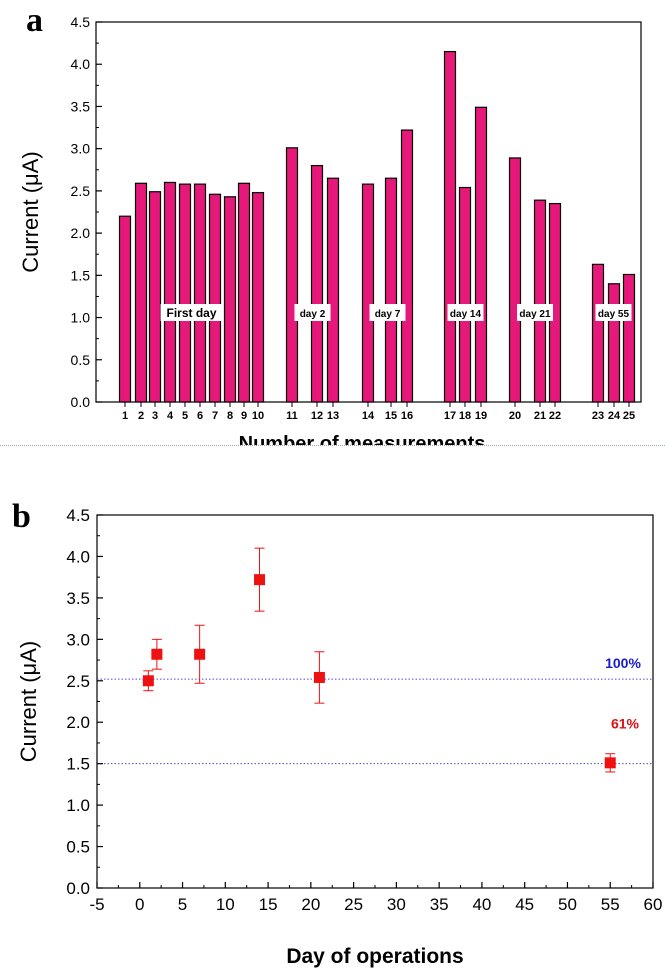 This screenshot has height=972, width=665. I want to click on y-tick-label: 1.0, so click(78, 805).